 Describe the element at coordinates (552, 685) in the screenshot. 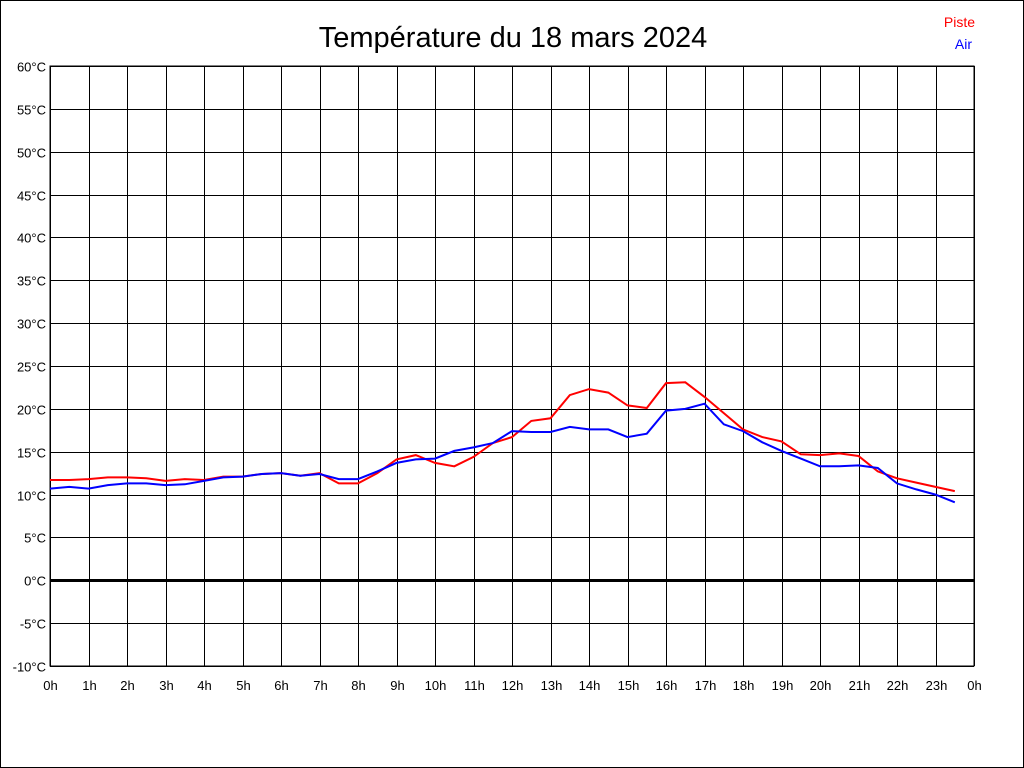

I see `x-tick-label: 13h` at that location.